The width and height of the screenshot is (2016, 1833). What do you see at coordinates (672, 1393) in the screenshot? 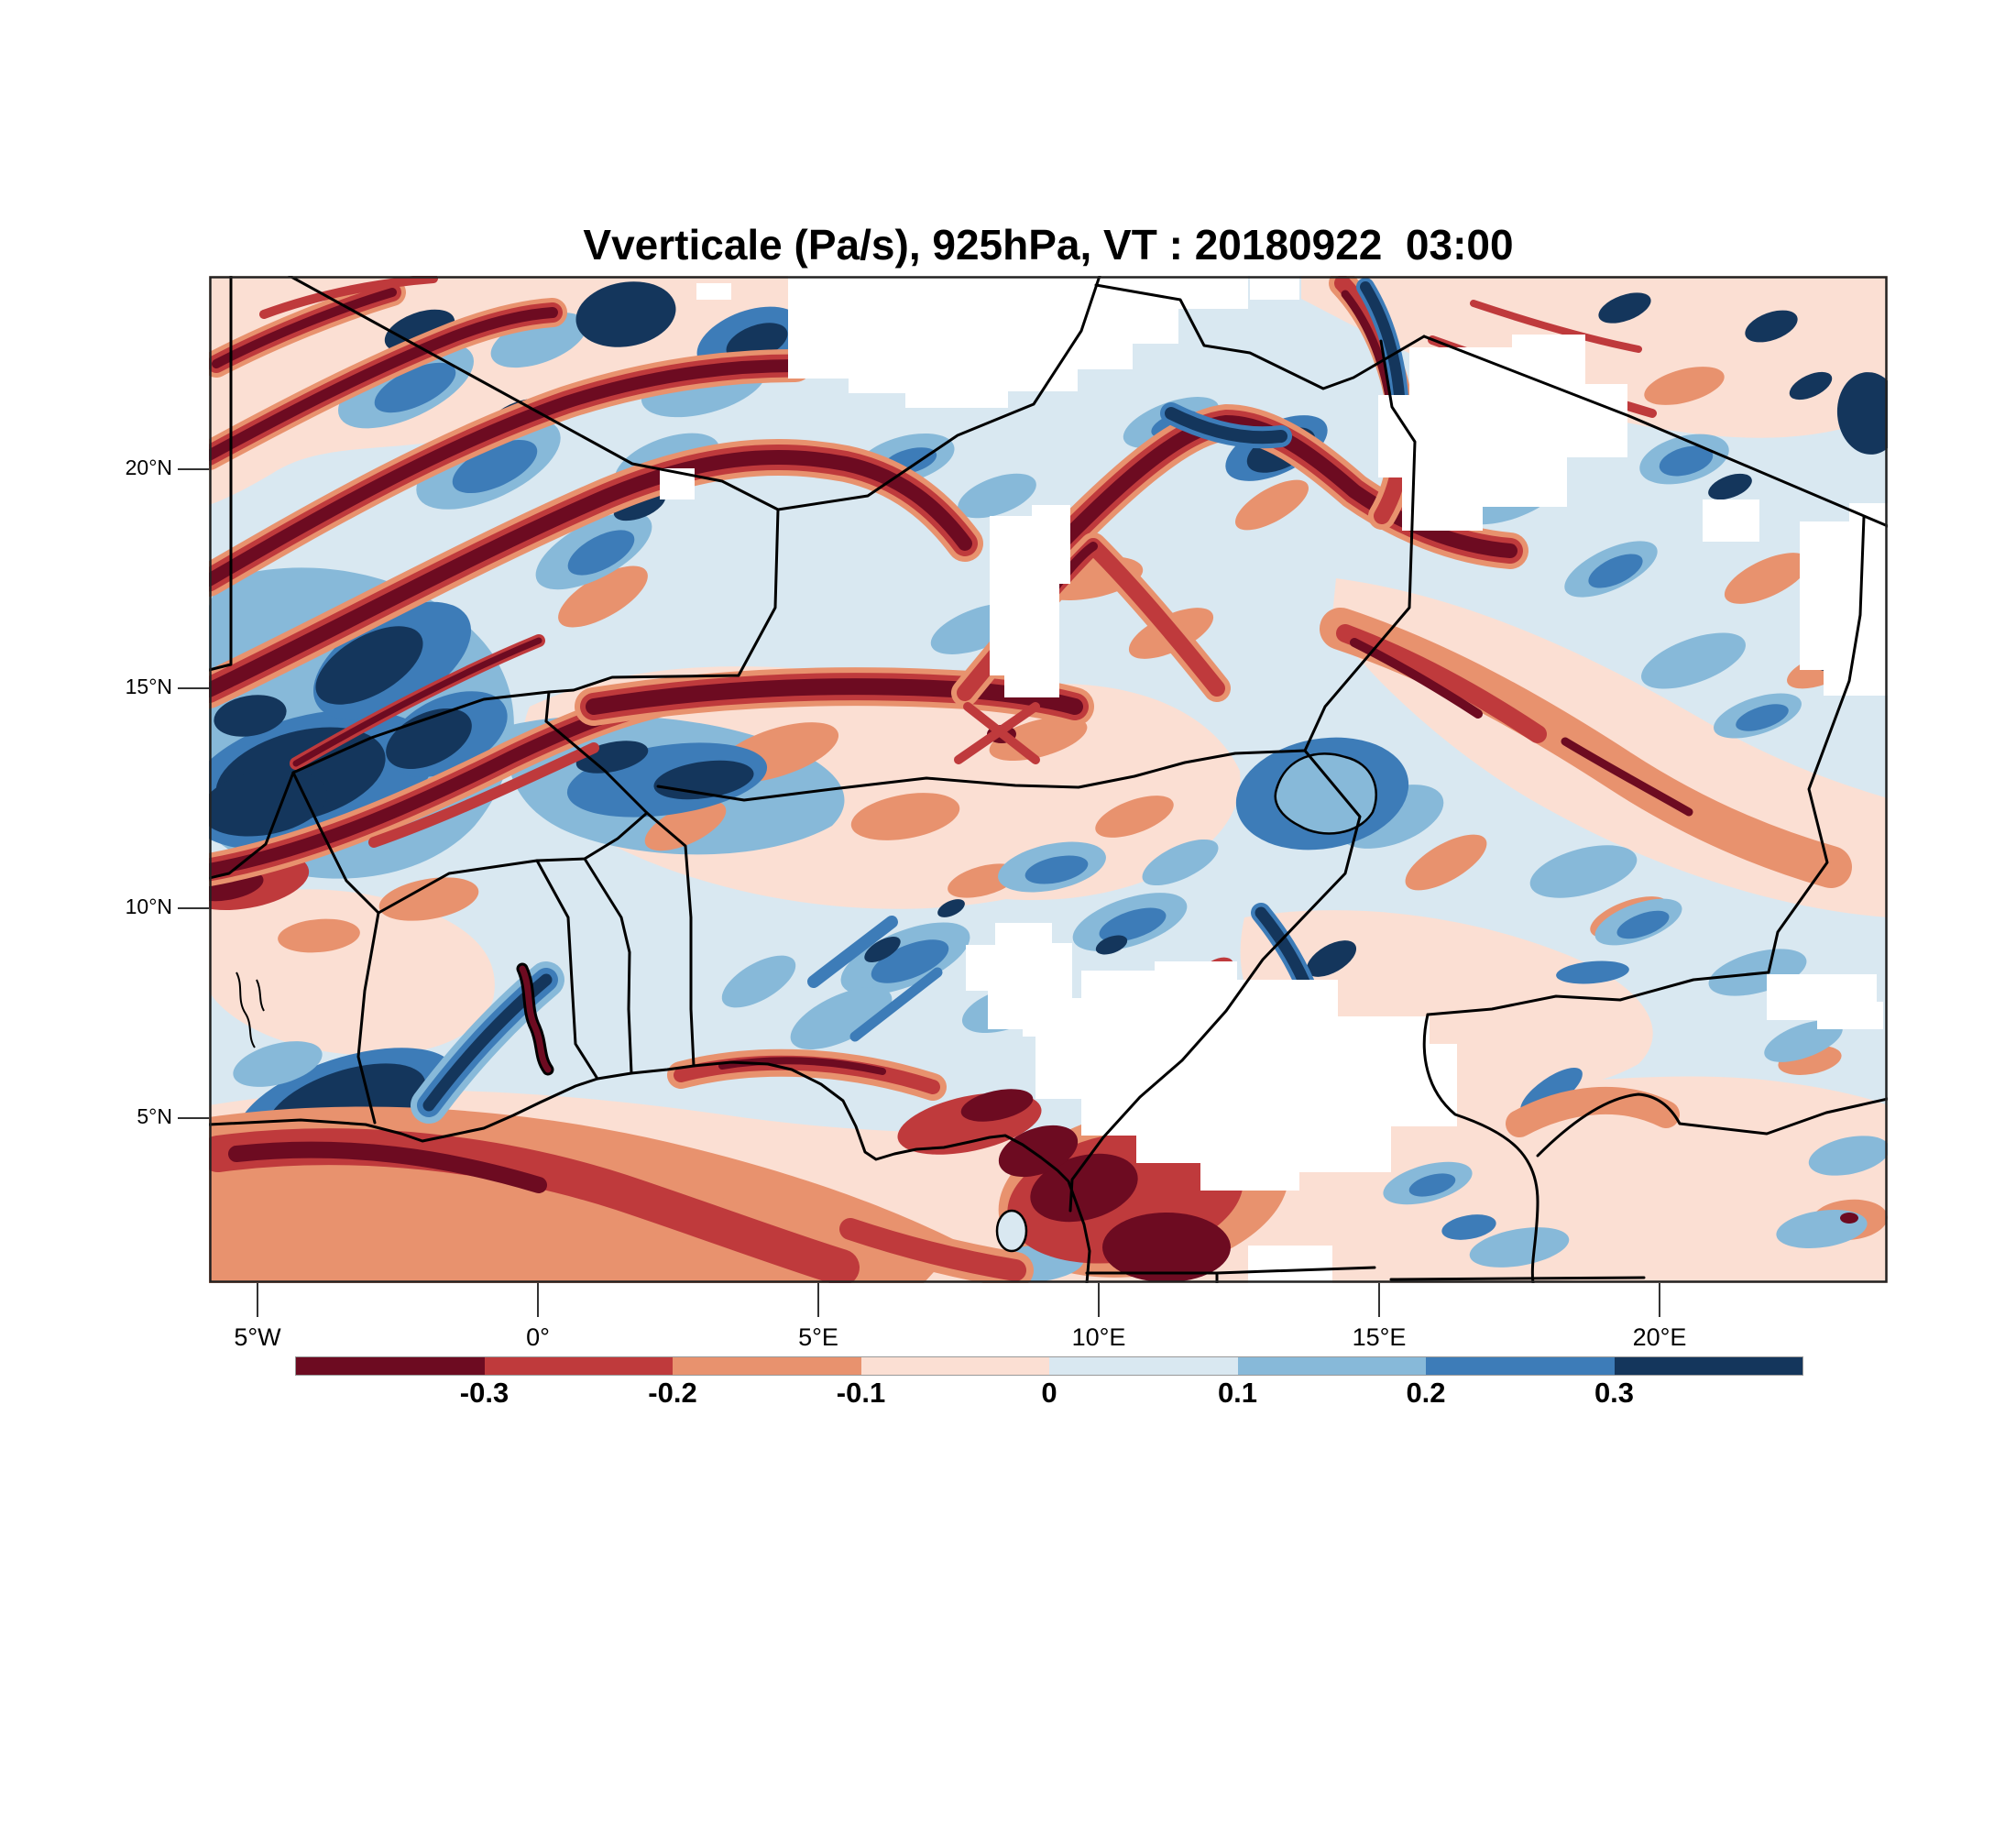
I see `colorbar-tick-label: -0.2` at bounding box center [672, 1393].